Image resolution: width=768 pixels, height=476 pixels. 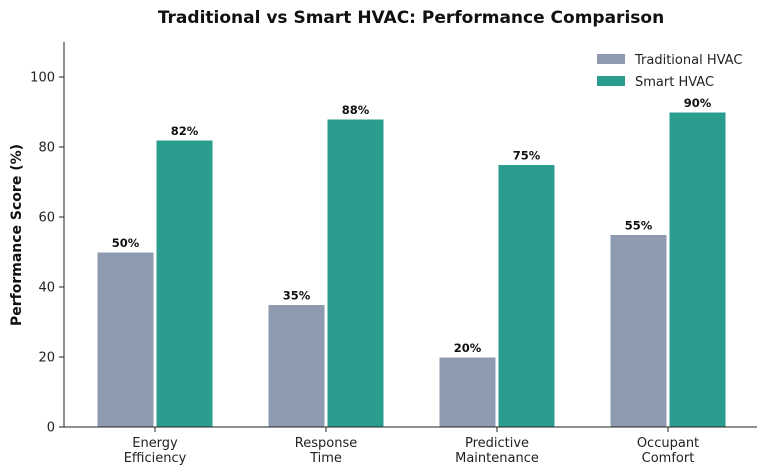 I want to click on data-label-smart-0: 82%, so click(x=185, y=131).